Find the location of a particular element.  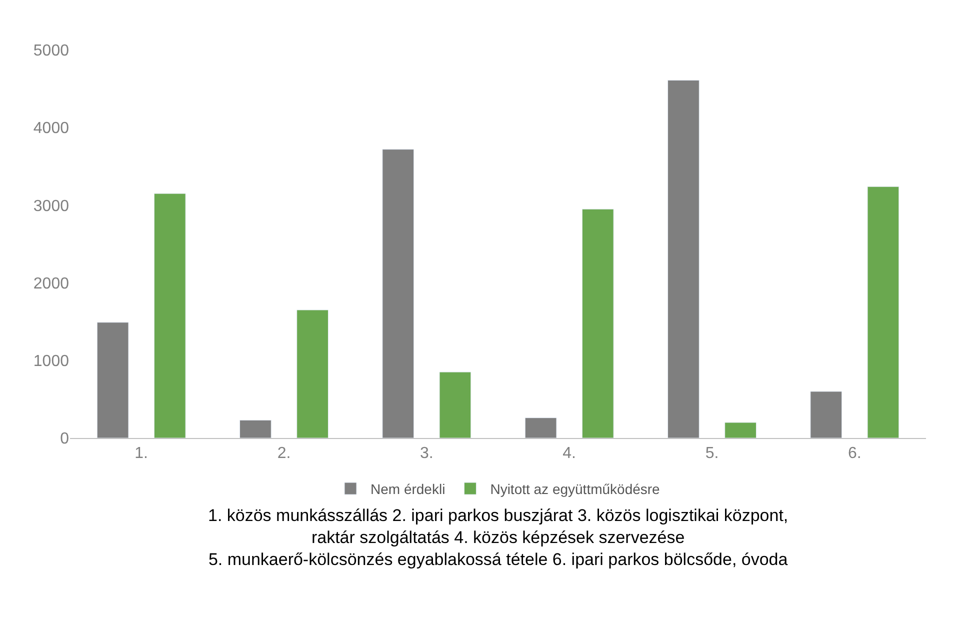

x-tick-label: 2. is located at coordinates (284, 453).